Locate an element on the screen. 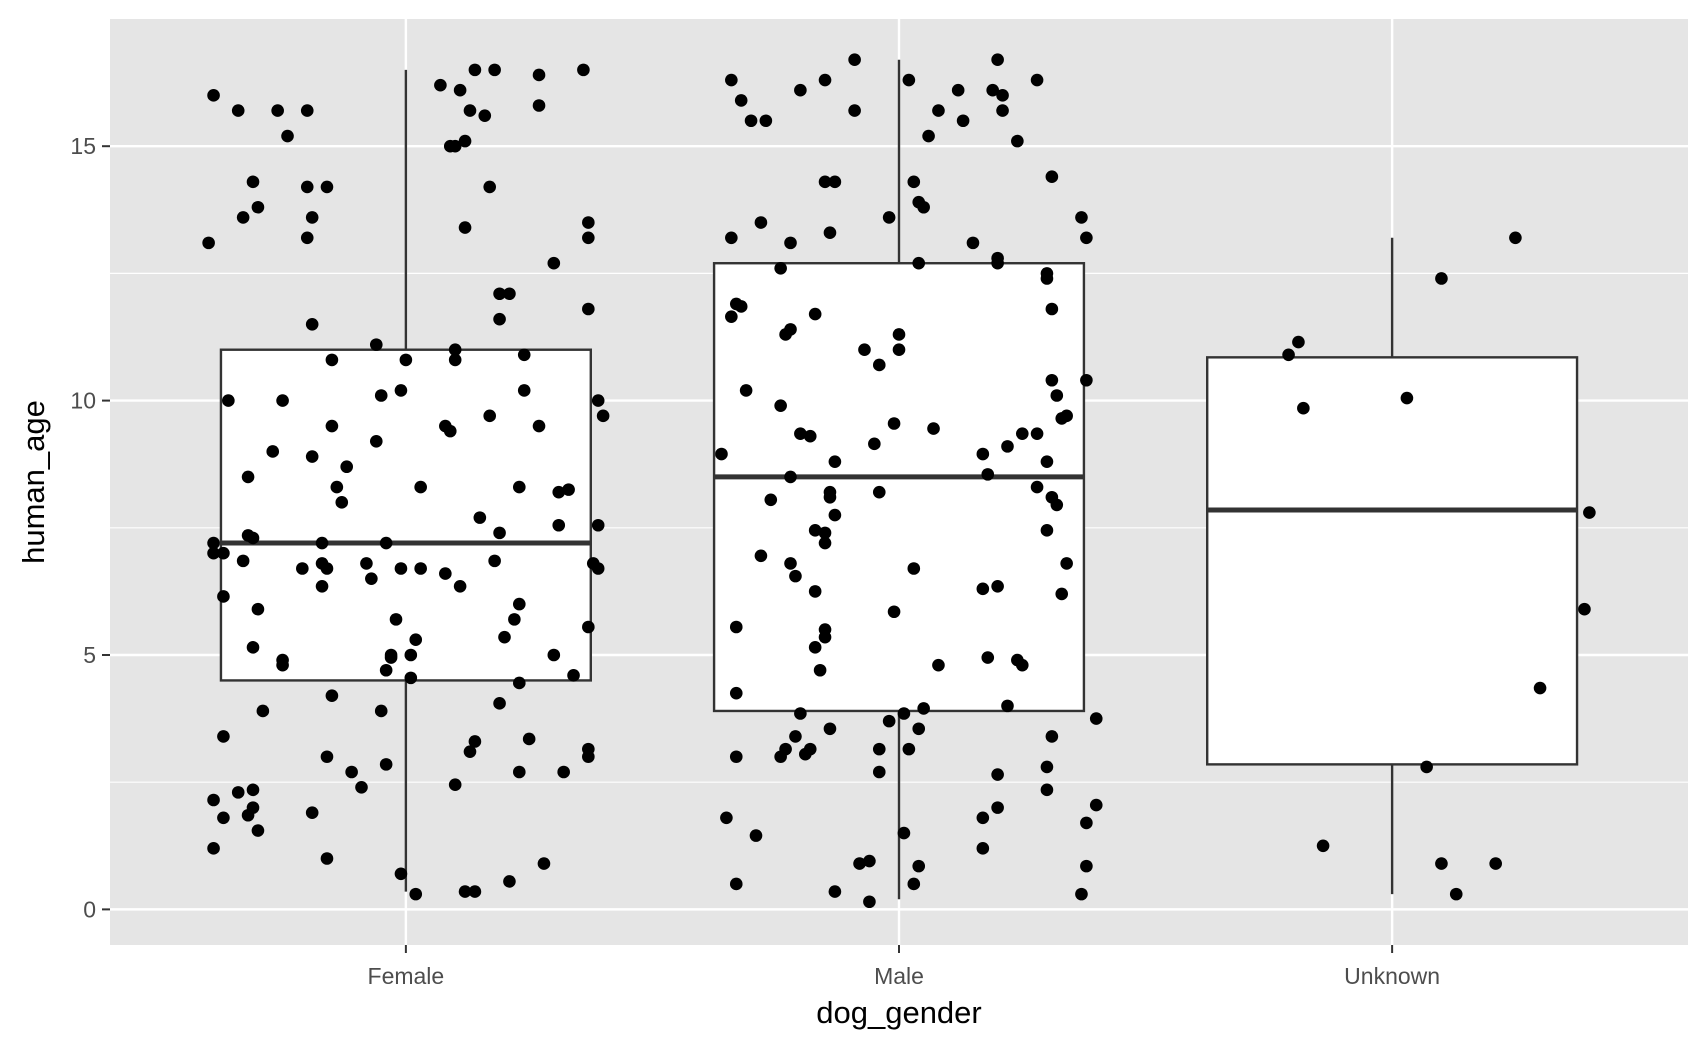  x-axis-title: dog_gender is located at coordinates (899, 1012).